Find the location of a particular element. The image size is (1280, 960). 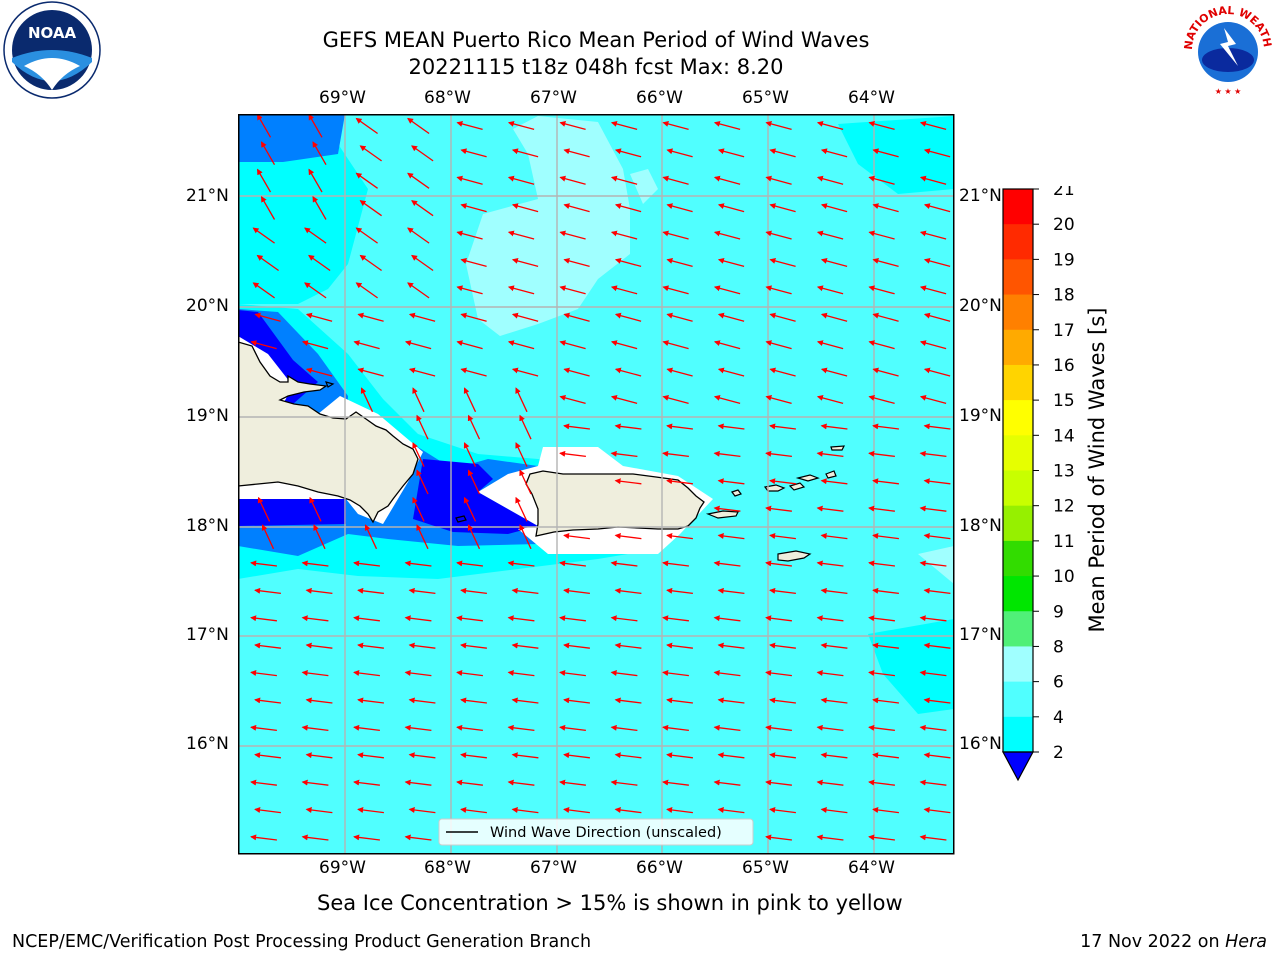

land-vieques is located at coordinates (722, 514).